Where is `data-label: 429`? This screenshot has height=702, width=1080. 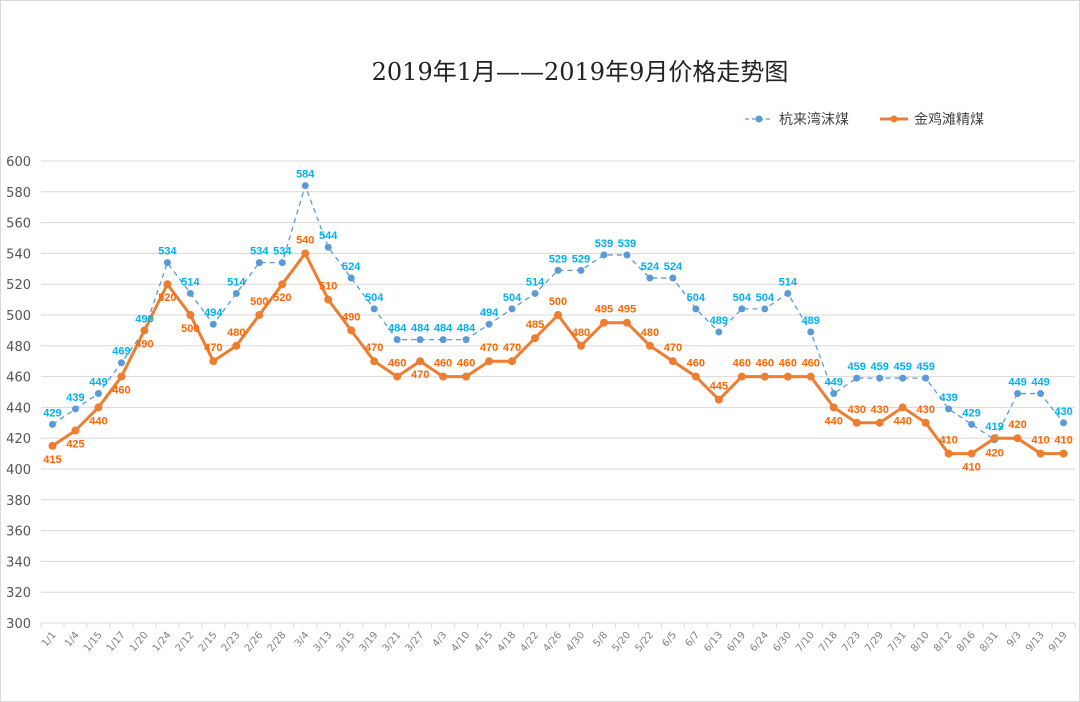 data-label: 429 is located at coordinates (52, 413).